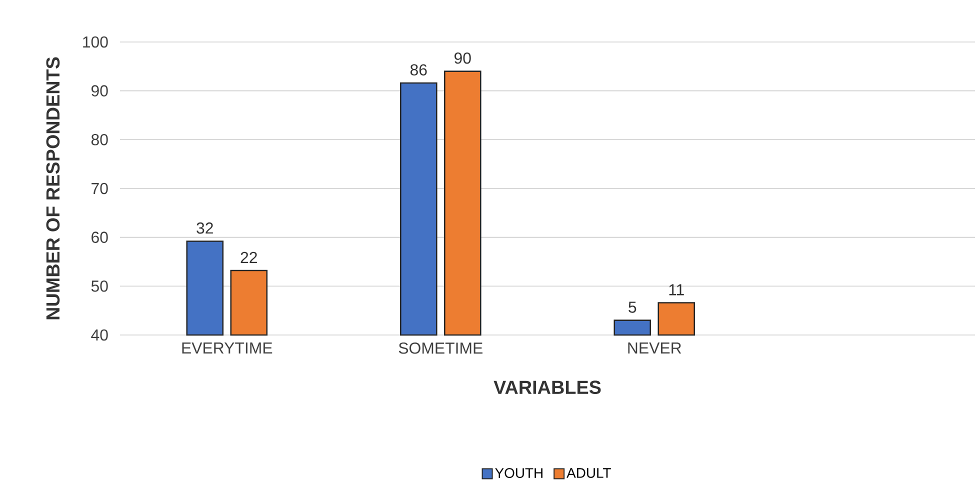 Image resolution: width=979 pixels, height=491 pixels. What do you see at coordinates (99, 335) in the screenshot?
I see `text: 40` at bounding box center [99, 335].